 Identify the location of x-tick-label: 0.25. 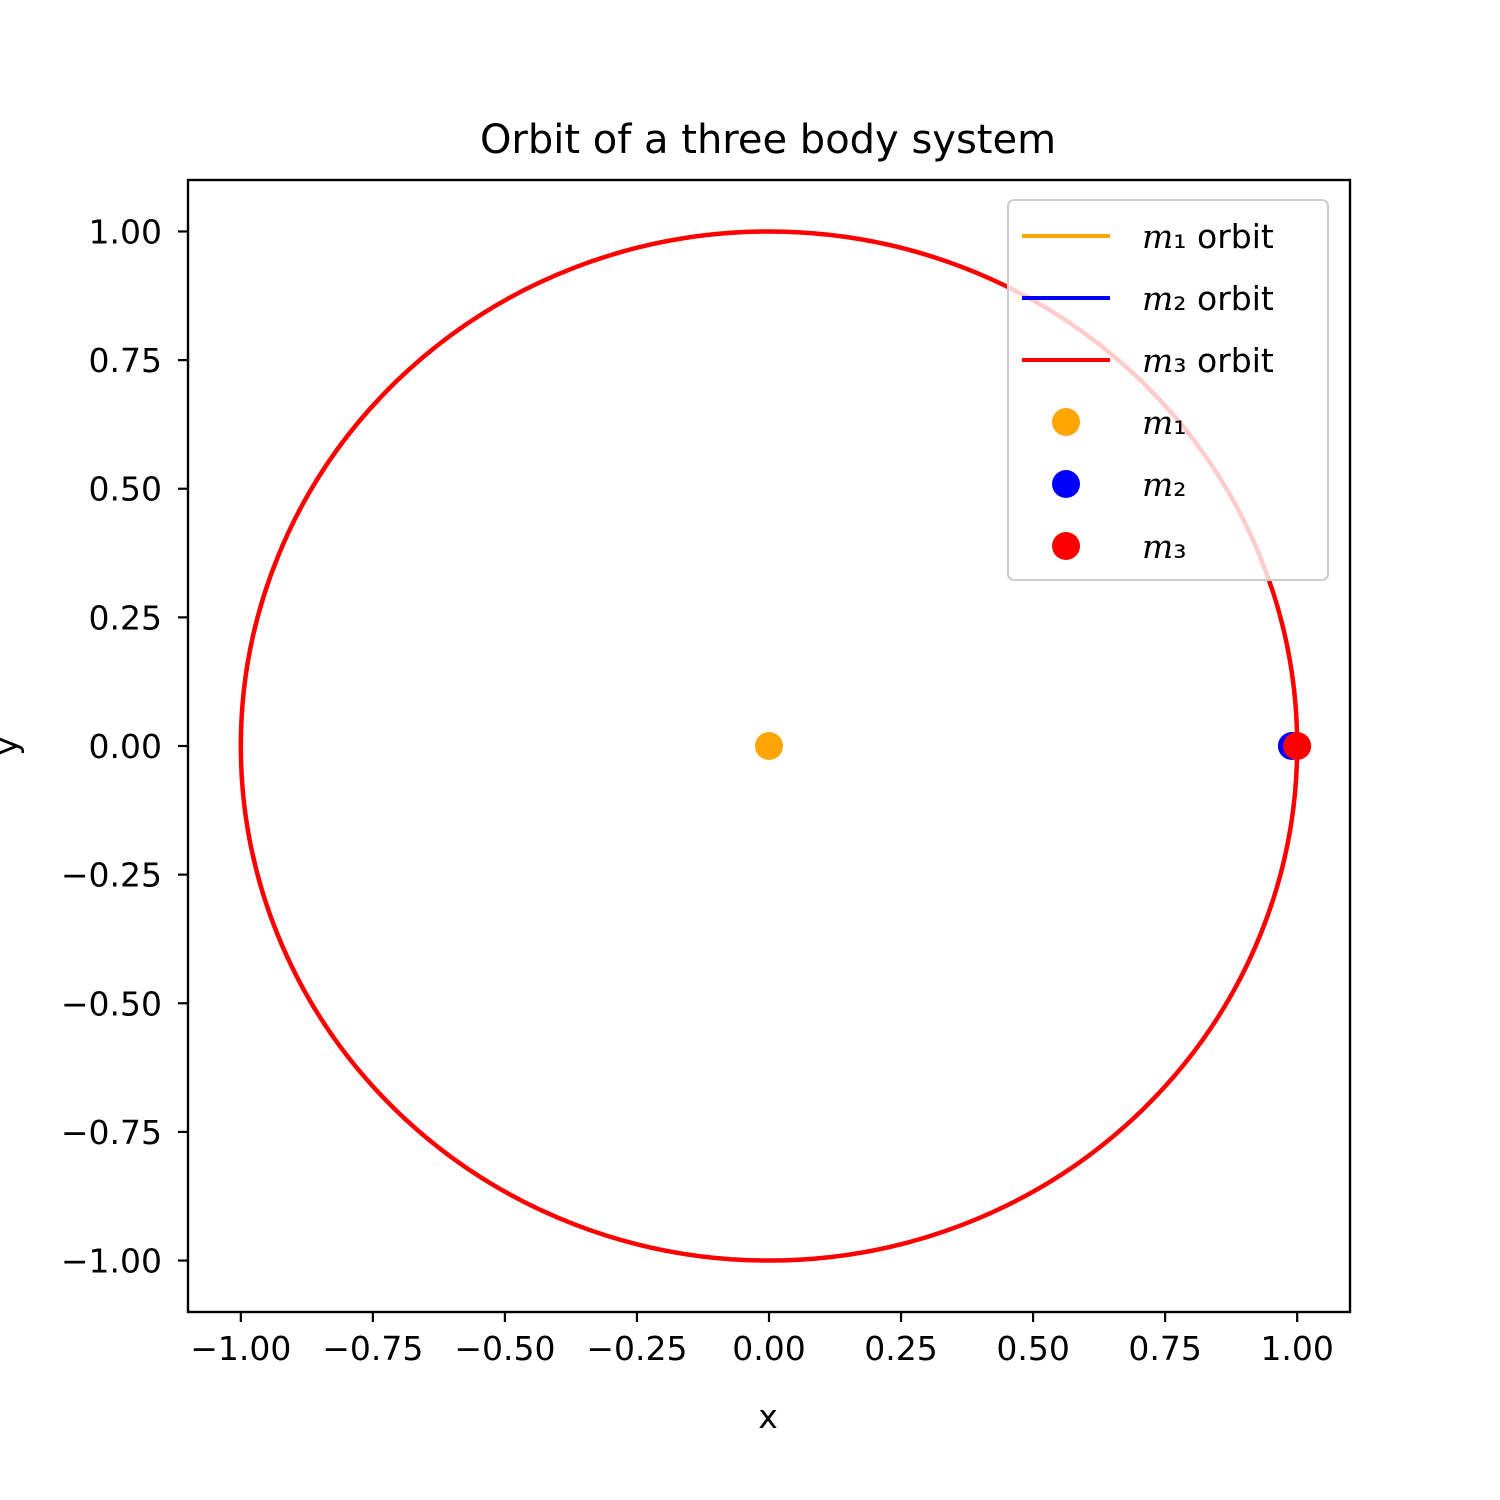
(900, 1348).